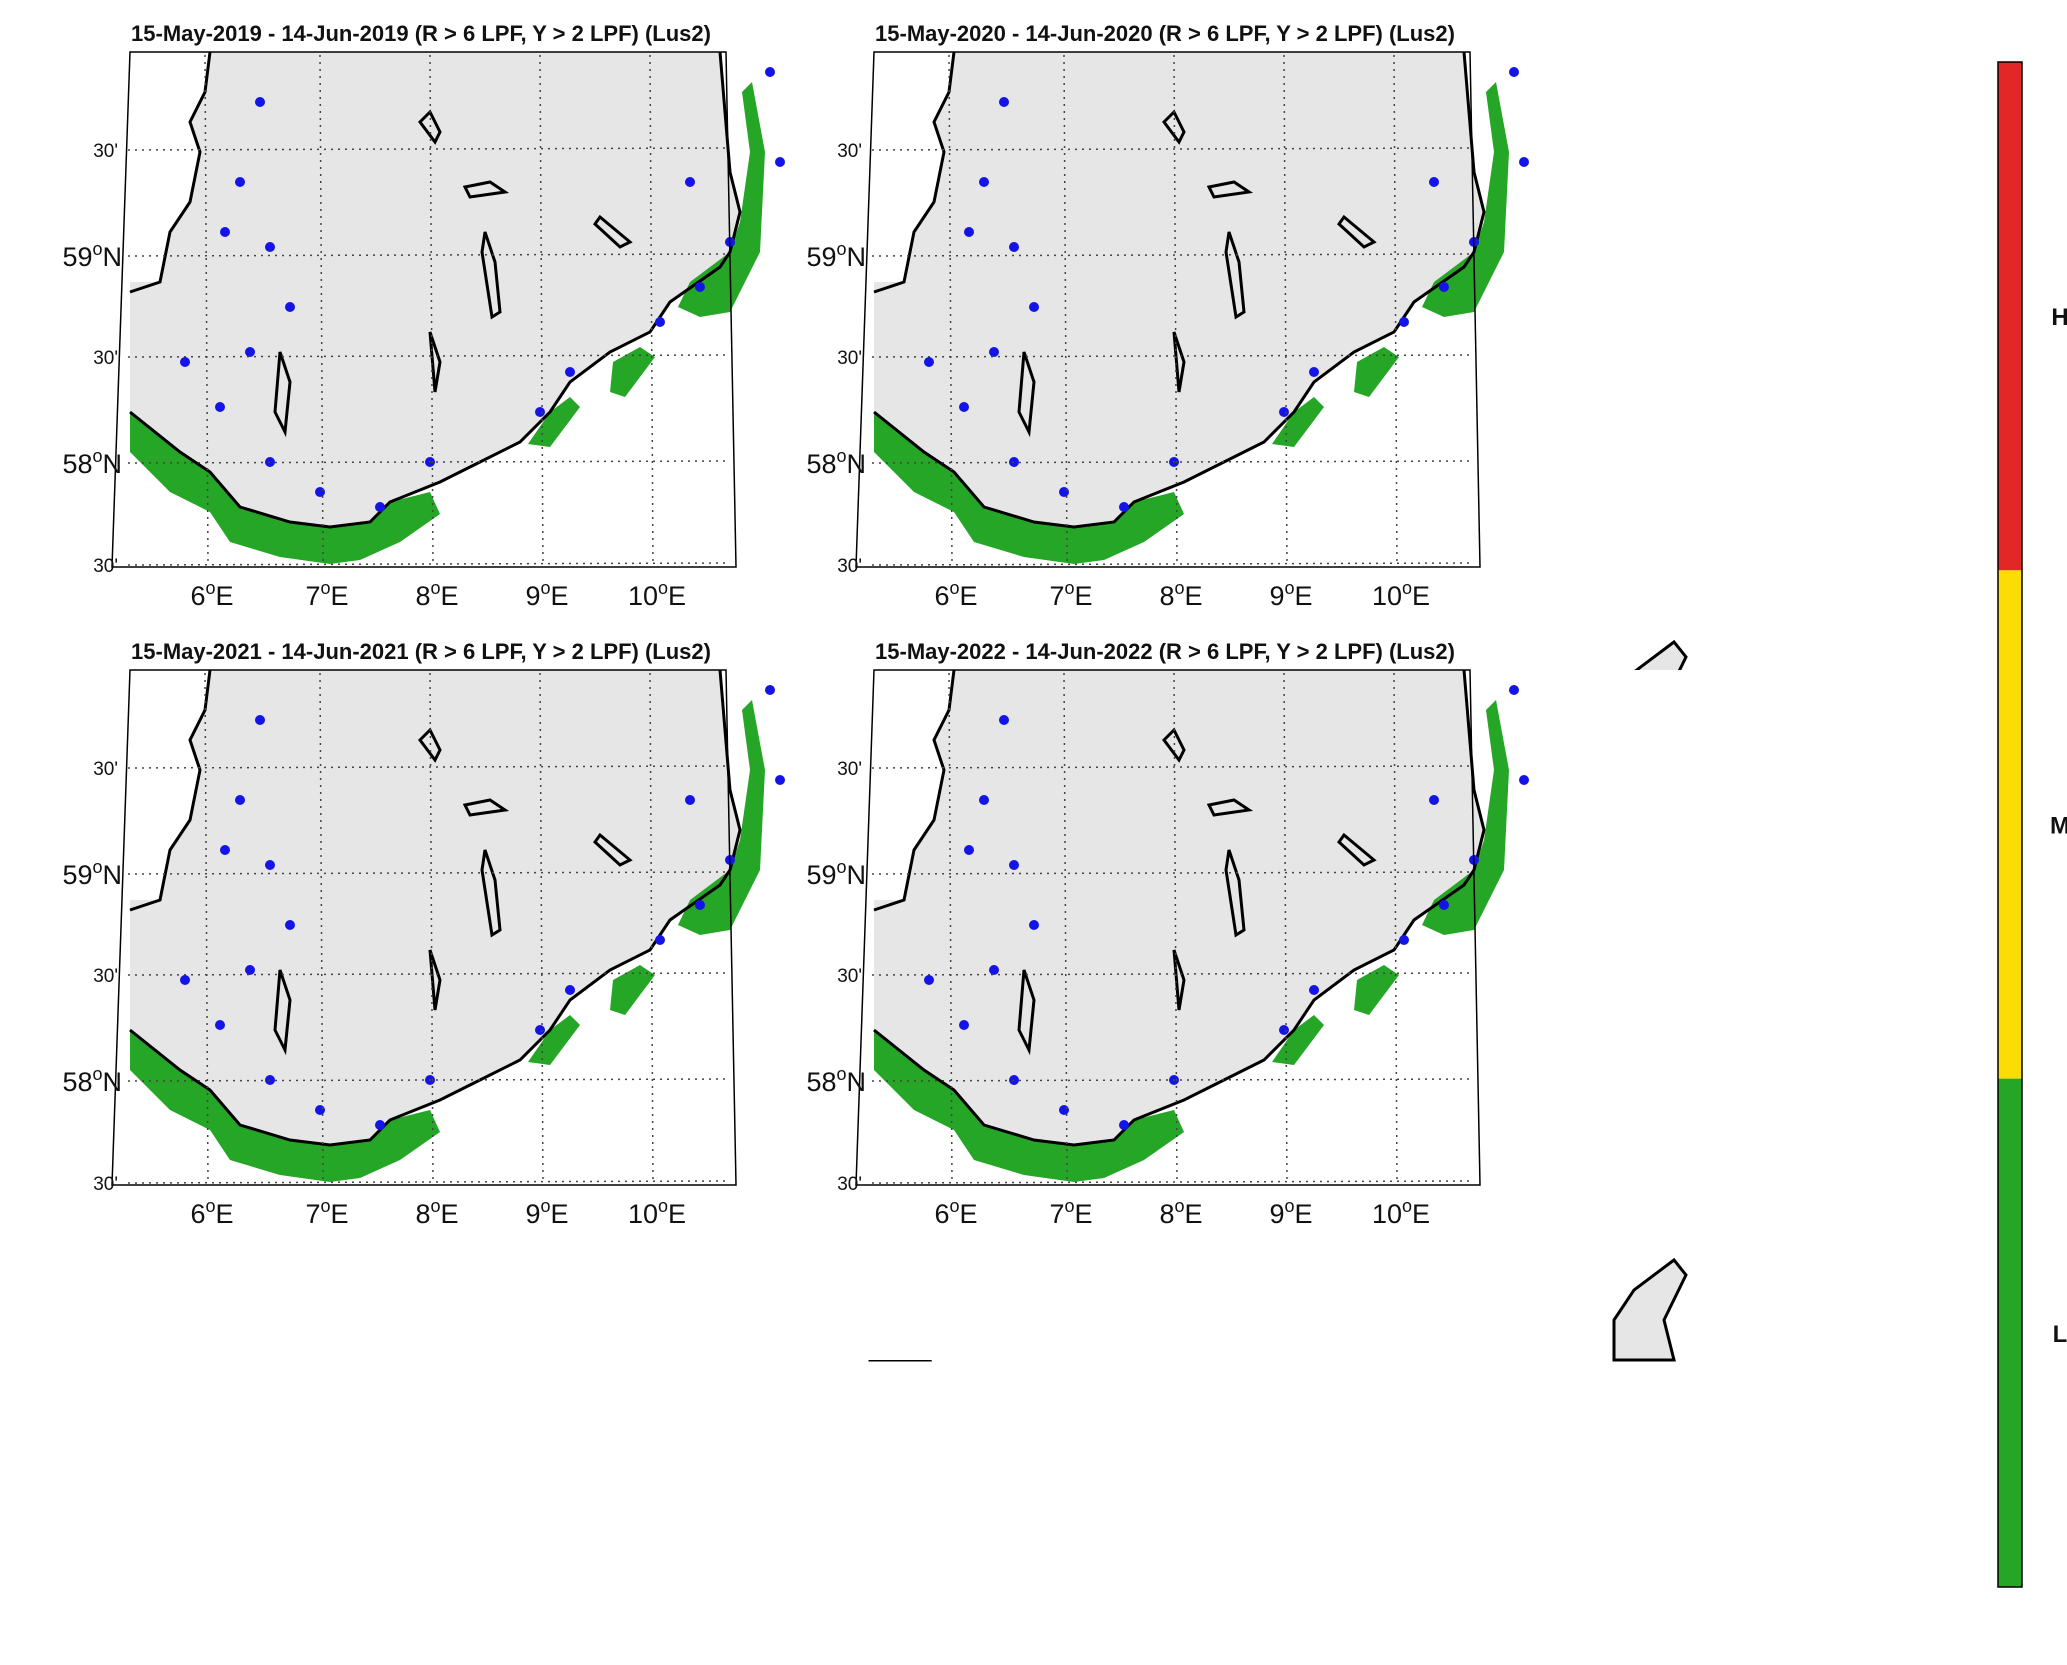 Image resolution: width=2067 pixels, height=1665 pixels. What do you see at coordinates (2060, 1334) in the screenshot?
I see `colorbar-label: L` at bounding box center [2060, 1334].